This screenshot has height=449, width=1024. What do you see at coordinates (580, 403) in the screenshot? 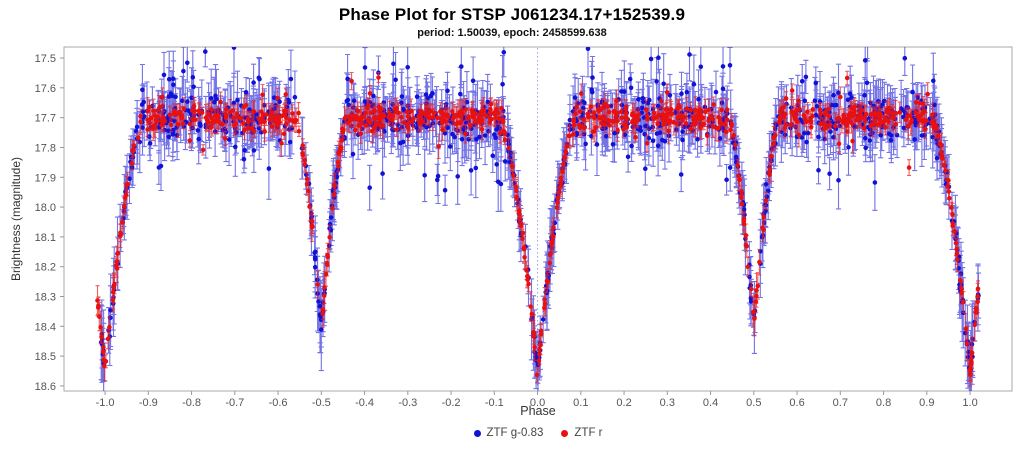
I see `svg-text: 0.1` at bounding box center [580, 403].